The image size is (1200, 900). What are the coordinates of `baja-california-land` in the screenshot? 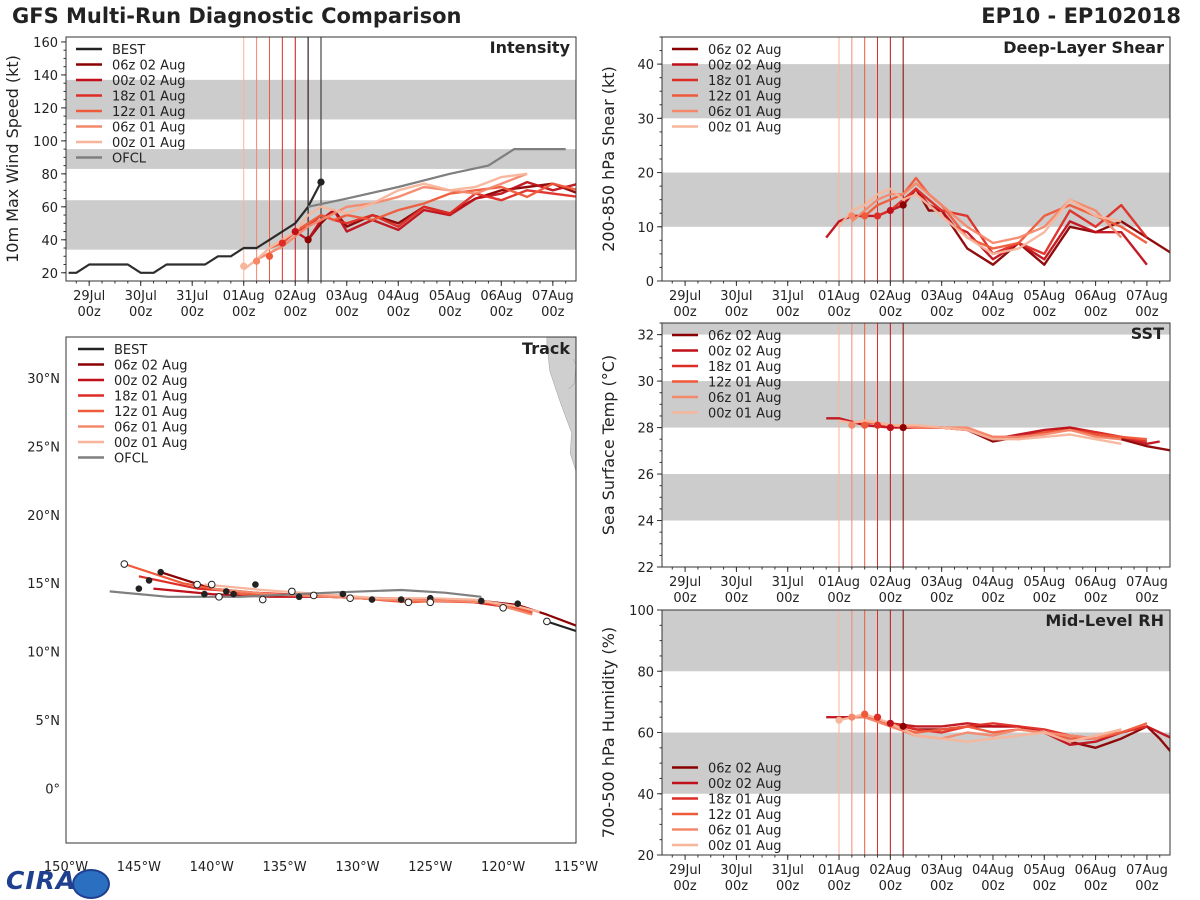 It's located at (561, 404).